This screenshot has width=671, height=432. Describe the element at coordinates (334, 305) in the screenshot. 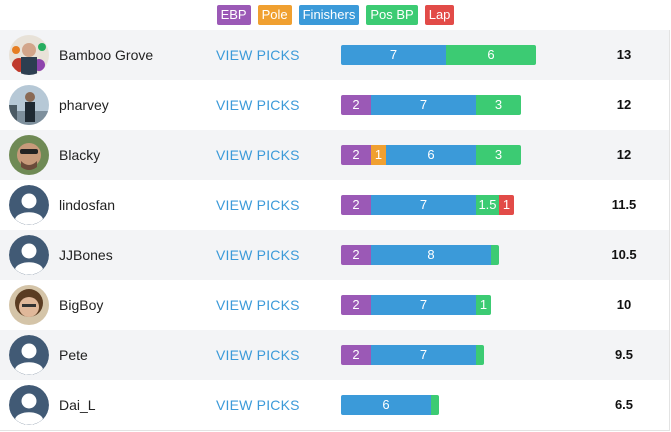

I see `leaderboard-row: BigBoy VIEW PICKS 2 7 1 10` at that location.